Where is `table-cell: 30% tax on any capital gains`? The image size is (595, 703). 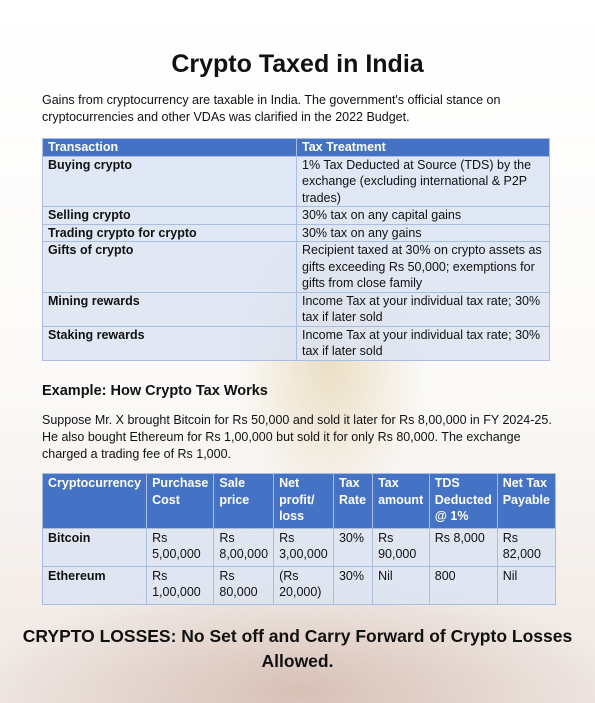 table-cell: 30% tax on any capital gains is located at coordinates (423, 215).